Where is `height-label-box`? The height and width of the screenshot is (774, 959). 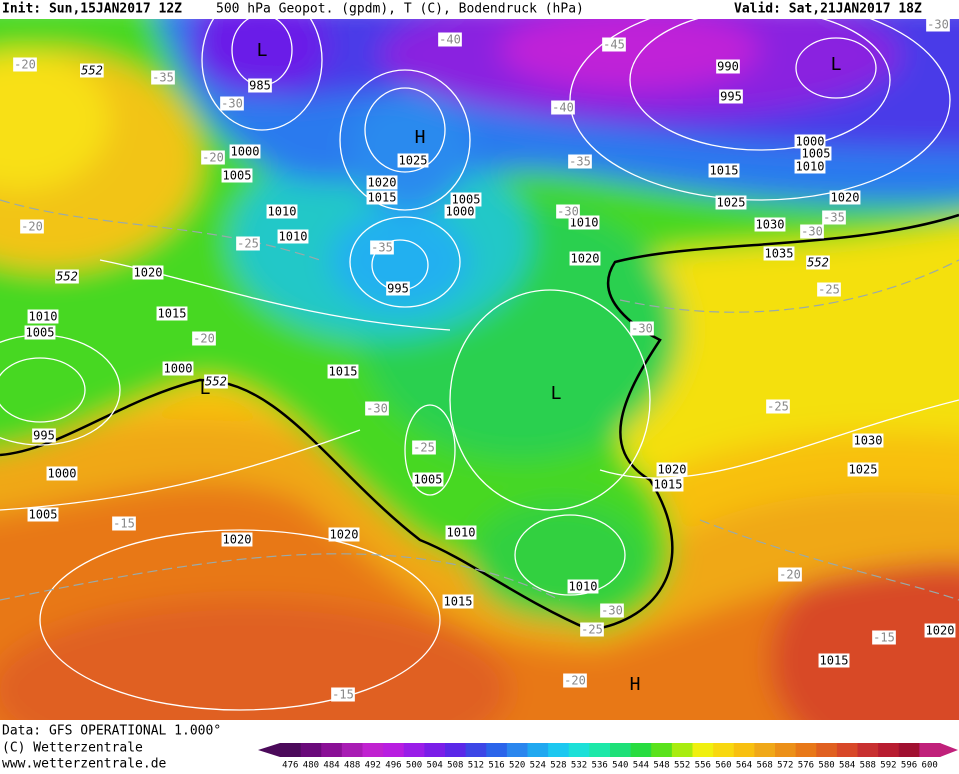
height-label-box is located at coordinates (216, 381).